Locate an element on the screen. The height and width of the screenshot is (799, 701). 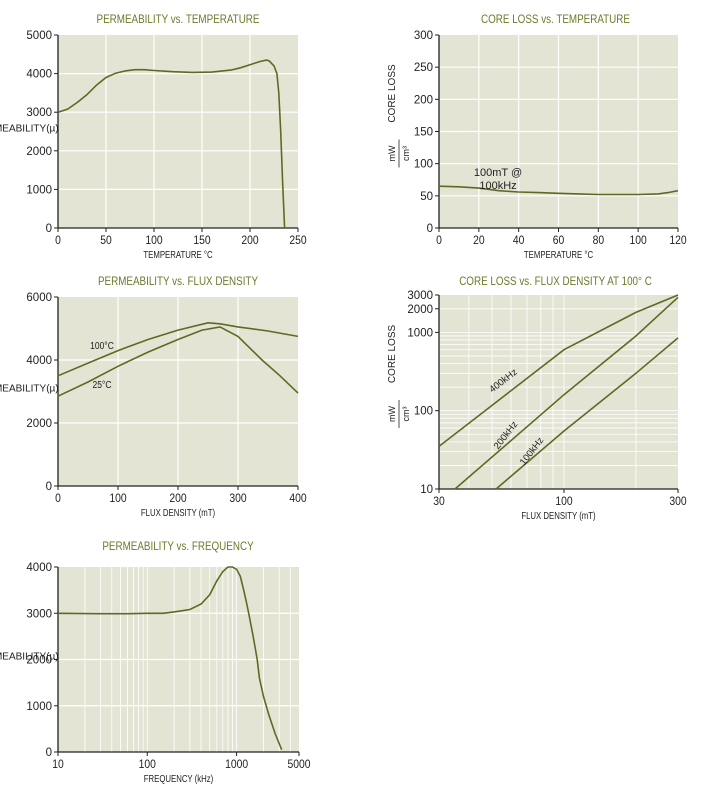
y-tick-label: 5000 is located at coordinates (39, 36).